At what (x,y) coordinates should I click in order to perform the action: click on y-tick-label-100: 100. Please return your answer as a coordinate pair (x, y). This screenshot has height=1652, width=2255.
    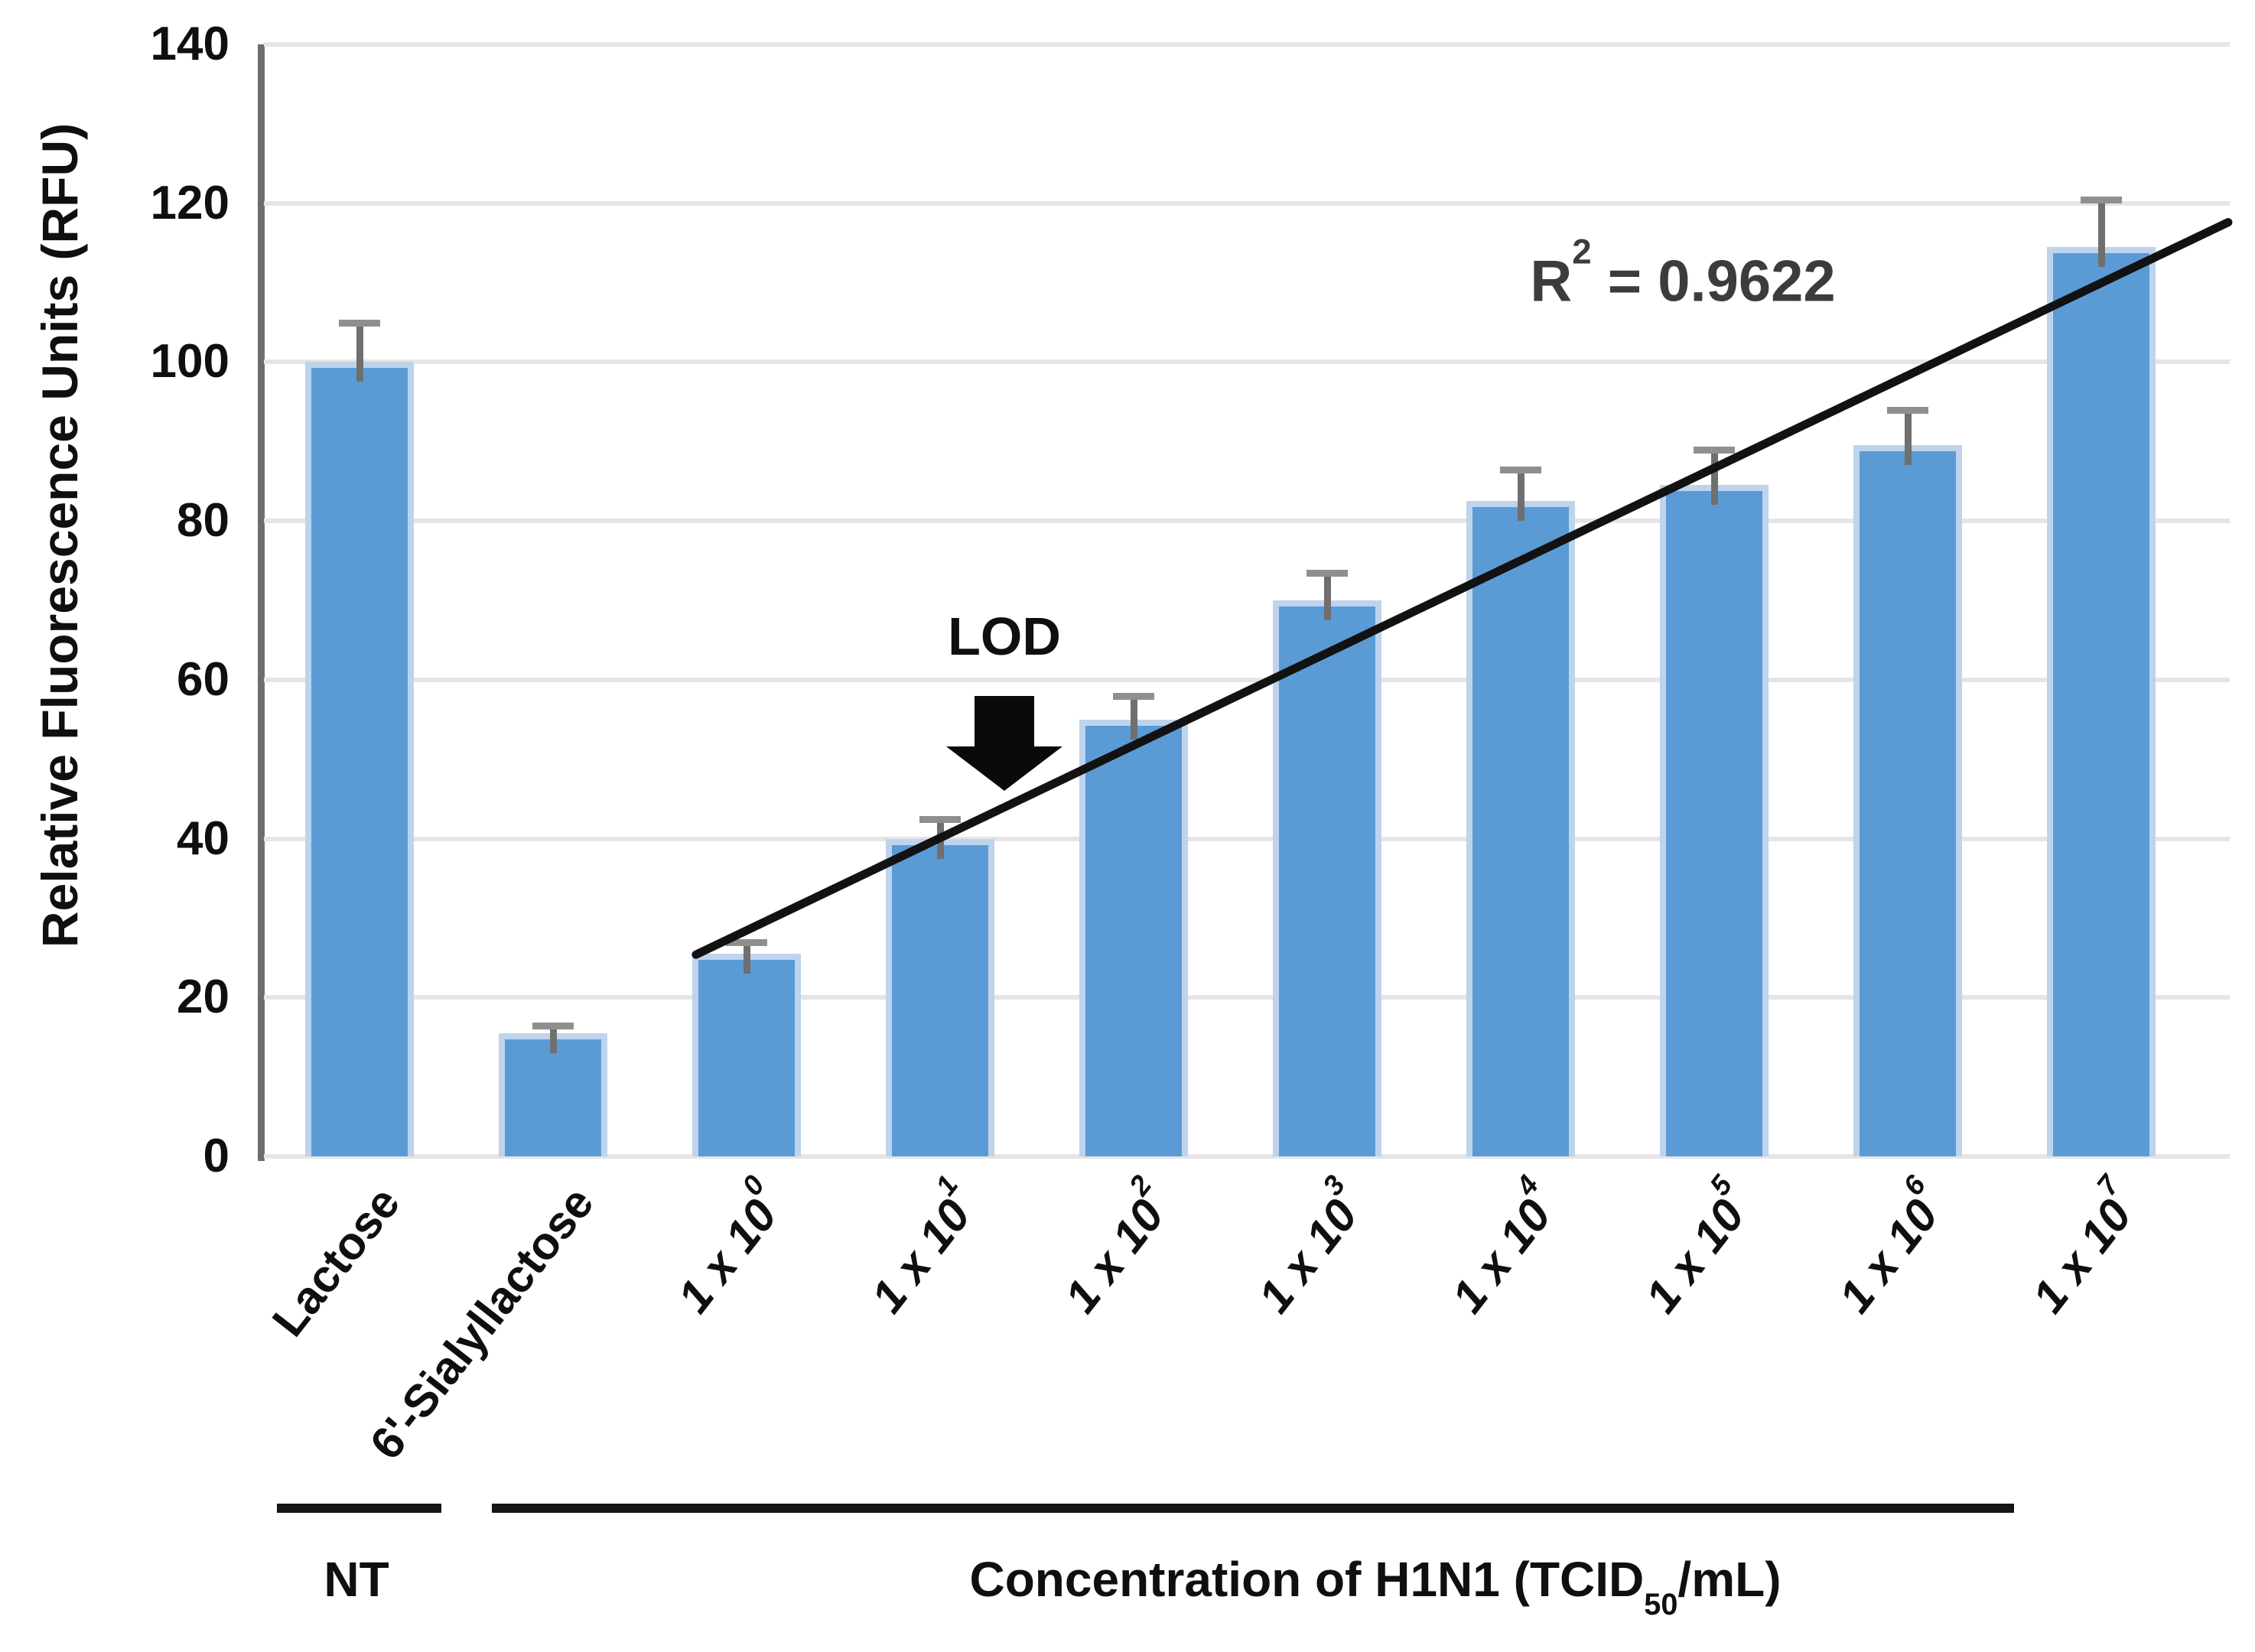
    Looking at the image, I should click on (190, 362).